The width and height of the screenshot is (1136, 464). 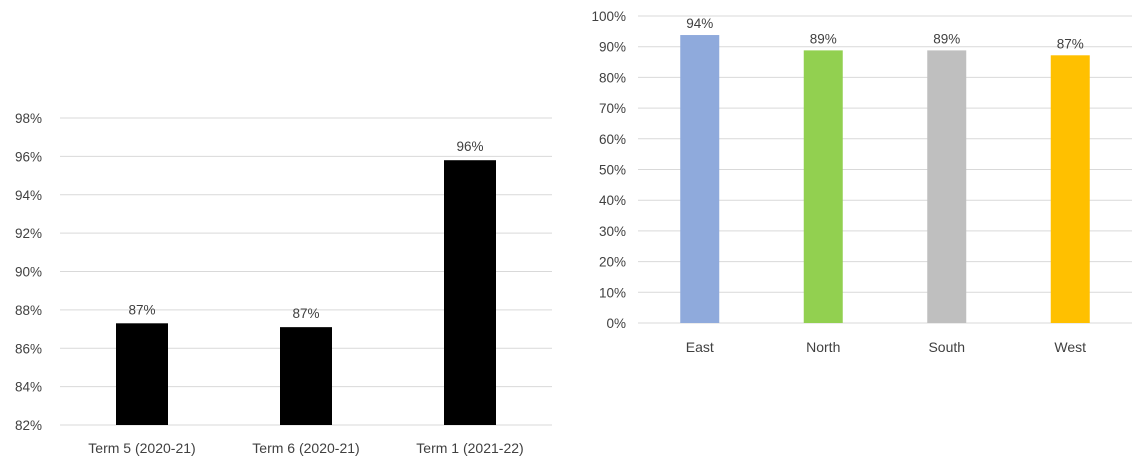 I want to click on y-tick-label: 92%, so click(x=28, y=233).